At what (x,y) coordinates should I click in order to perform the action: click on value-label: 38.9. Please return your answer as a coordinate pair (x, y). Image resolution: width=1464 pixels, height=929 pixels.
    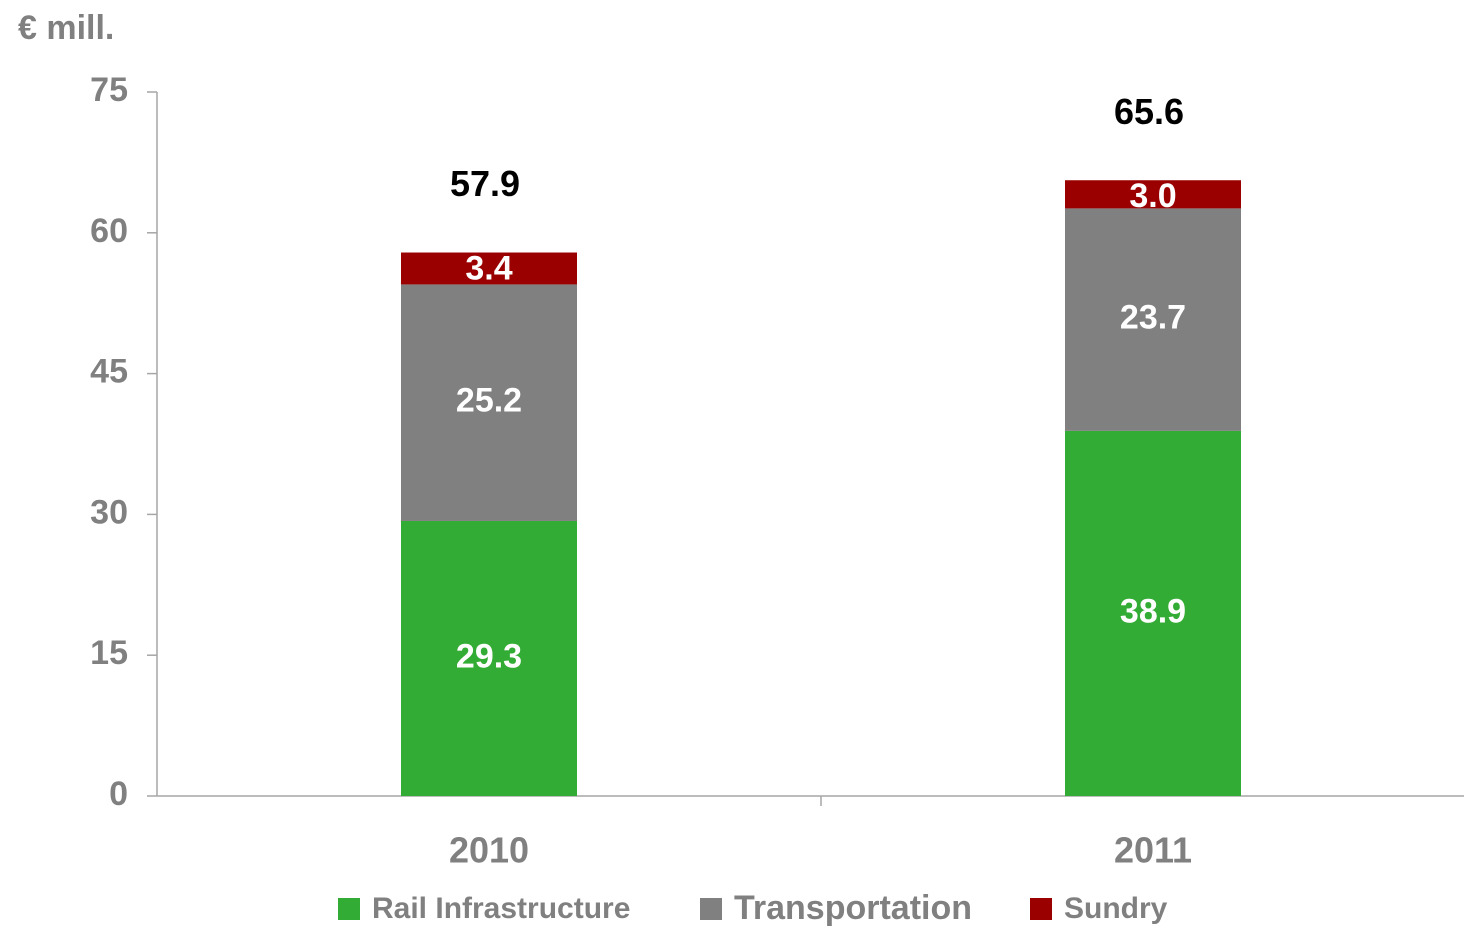
    Looking at the image, I should click on (1153, 611).